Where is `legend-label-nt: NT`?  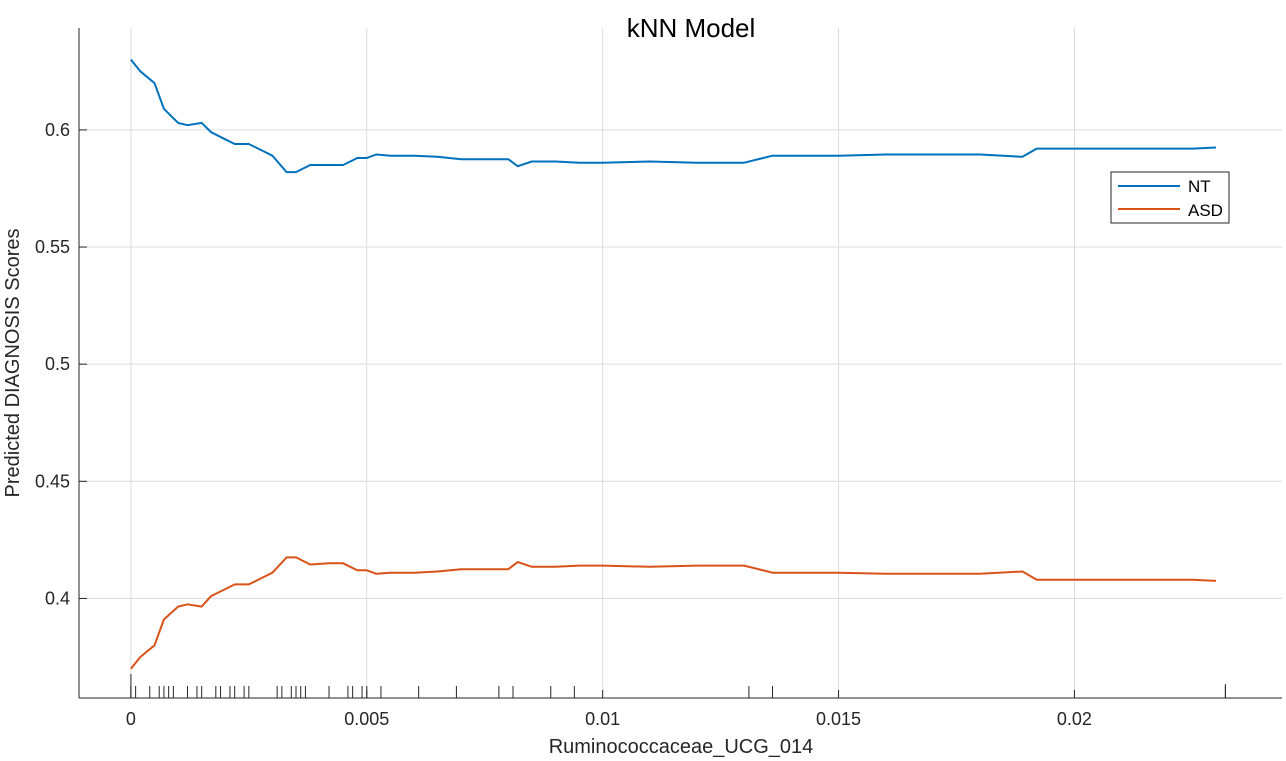 legend-label-nt: NT is located at coordinates (1199, 186).